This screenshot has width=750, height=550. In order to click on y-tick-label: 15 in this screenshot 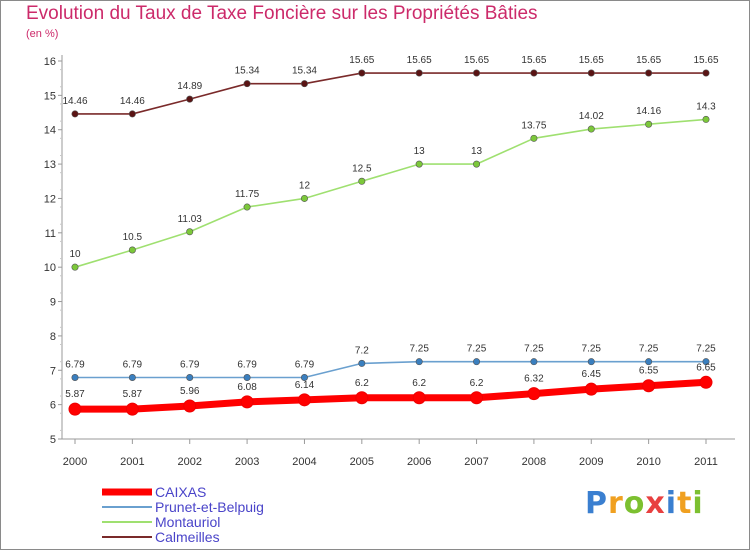, I will do `click(50, 96)`.